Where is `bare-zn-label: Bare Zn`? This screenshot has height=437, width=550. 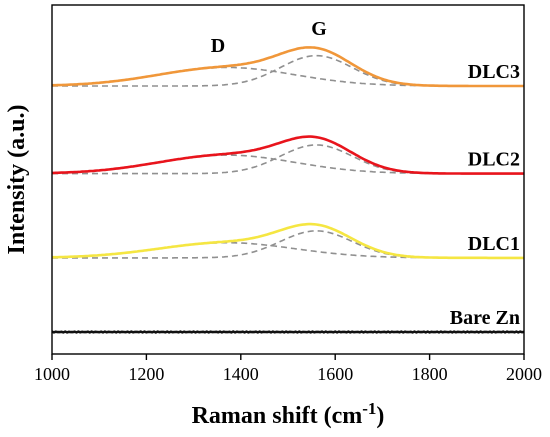 bare-zn-label: Bare Zn is located at coordinates (485, 318).